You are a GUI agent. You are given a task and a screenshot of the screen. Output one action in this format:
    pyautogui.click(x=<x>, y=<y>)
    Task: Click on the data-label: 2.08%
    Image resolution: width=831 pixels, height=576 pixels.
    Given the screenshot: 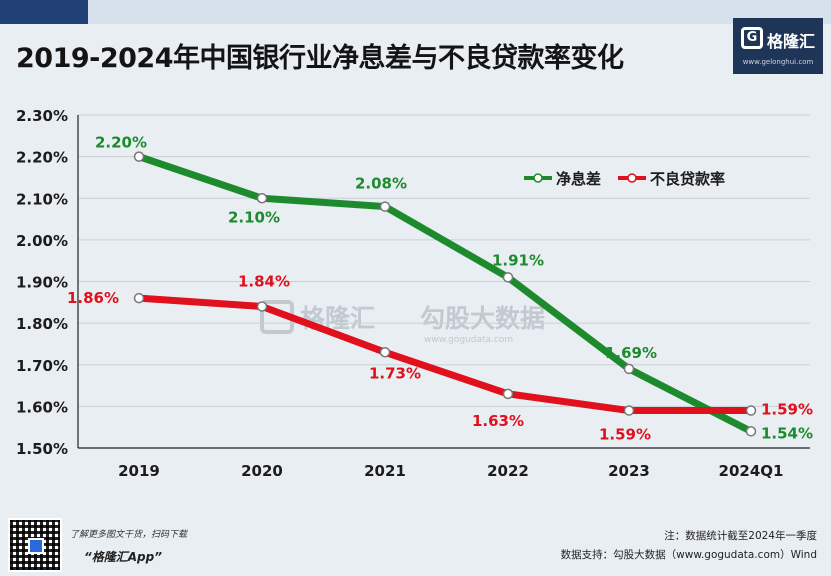 What is the action you would take?
    pyautogui.click(x=381, y=184)
    